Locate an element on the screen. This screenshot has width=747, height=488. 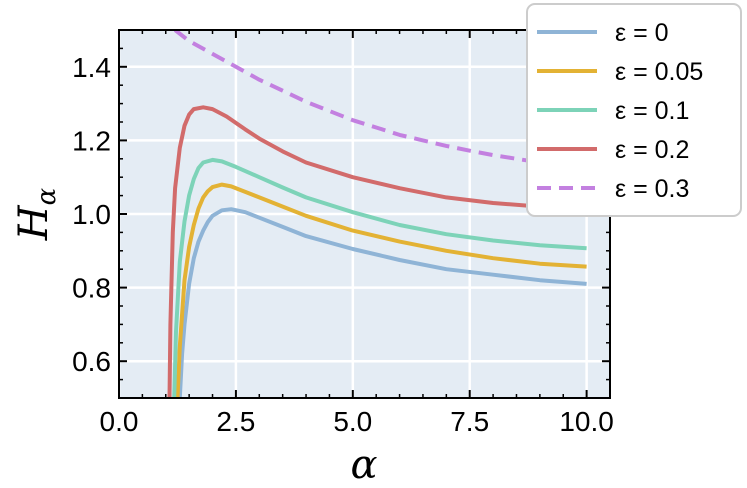
y-axis-label-main: H is located at coordinates (34, 222).